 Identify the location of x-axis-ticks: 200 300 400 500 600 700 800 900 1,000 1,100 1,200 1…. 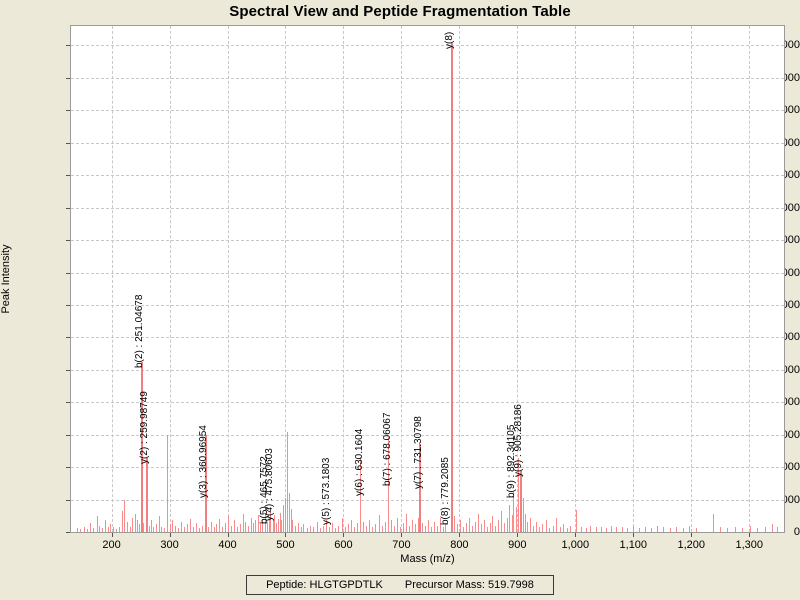
(400, 544).